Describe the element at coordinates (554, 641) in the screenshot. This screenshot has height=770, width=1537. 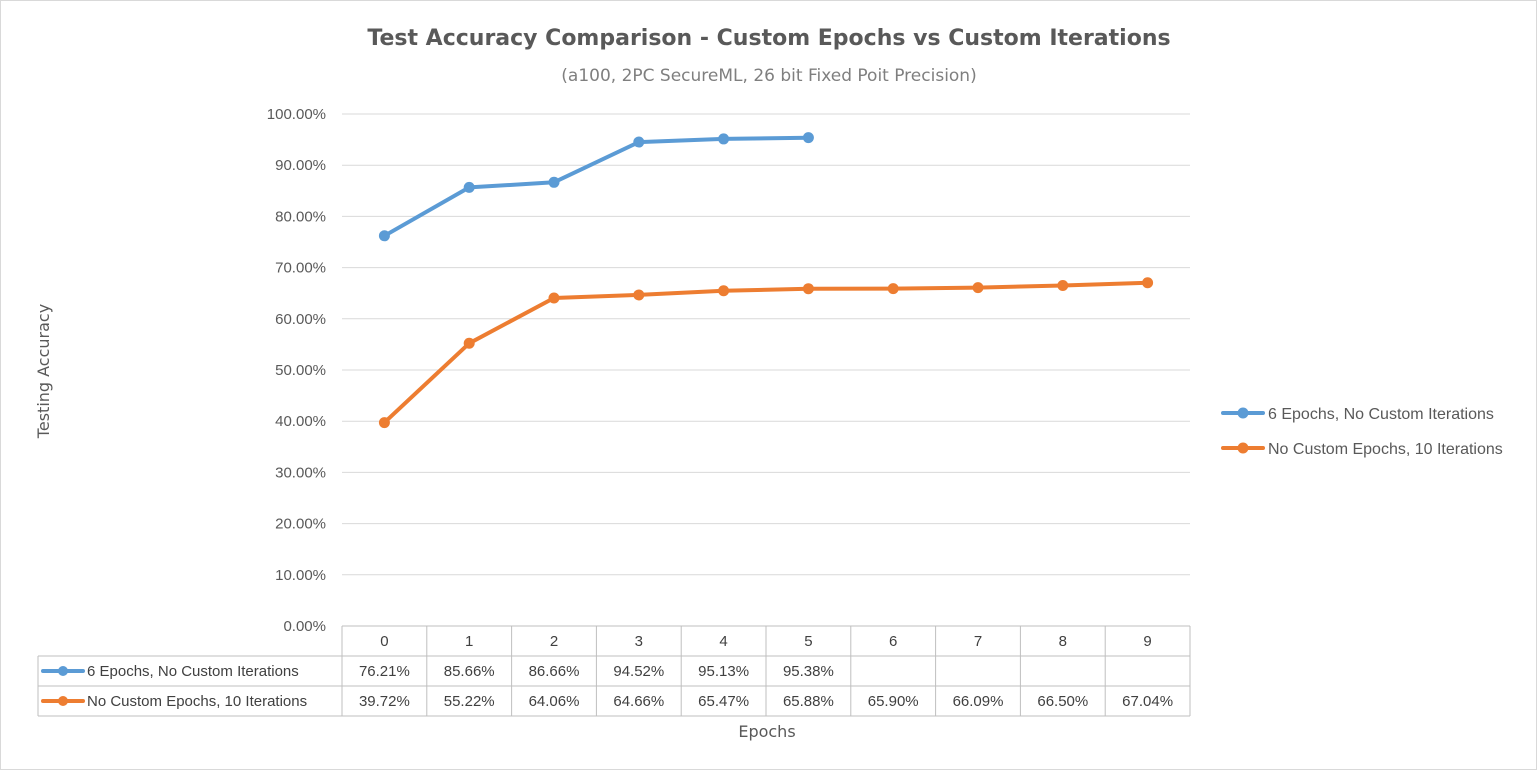
I see `x-category-label: 2` at that location.